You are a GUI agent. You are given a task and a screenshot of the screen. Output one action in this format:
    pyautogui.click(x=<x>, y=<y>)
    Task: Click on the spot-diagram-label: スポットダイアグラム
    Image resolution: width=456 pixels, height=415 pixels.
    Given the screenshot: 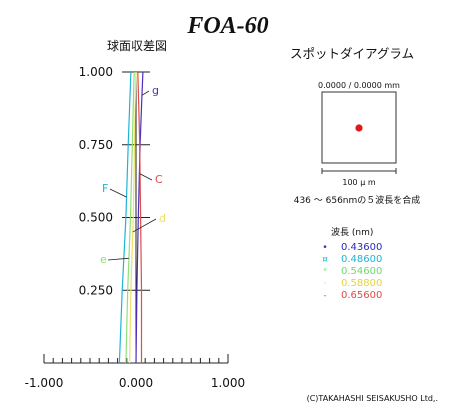 What is the action you would take?
    pyautogui.click(x=352, y=53)
    